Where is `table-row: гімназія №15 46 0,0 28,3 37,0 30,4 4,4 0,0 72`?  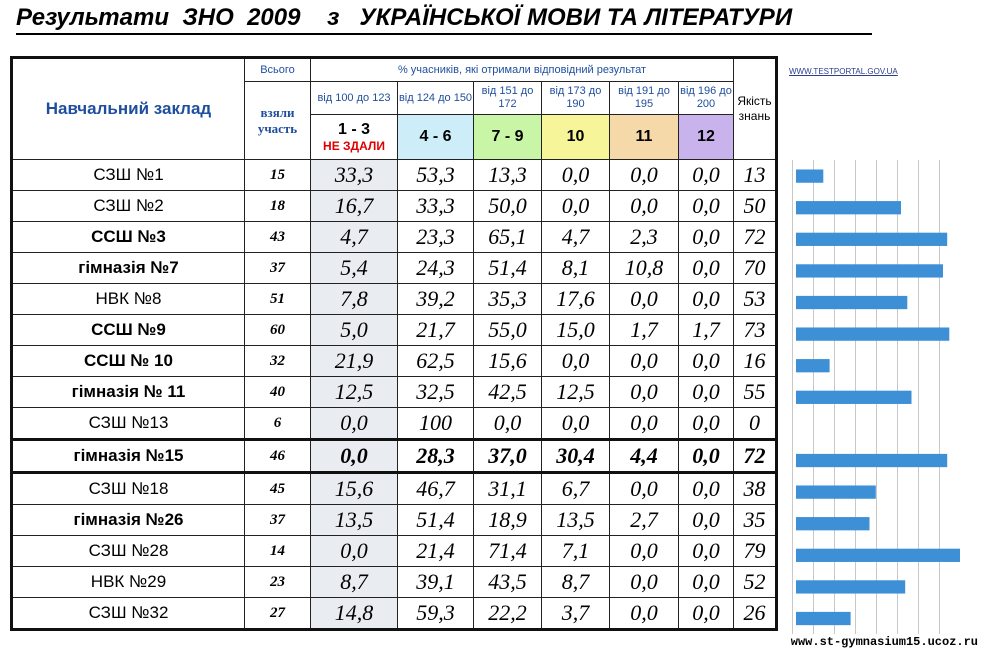
table-row: гімназія №15 46 0,0 28,3 37,0 30,4 4,4 0,0 72 is located at coordinates (394, 456).